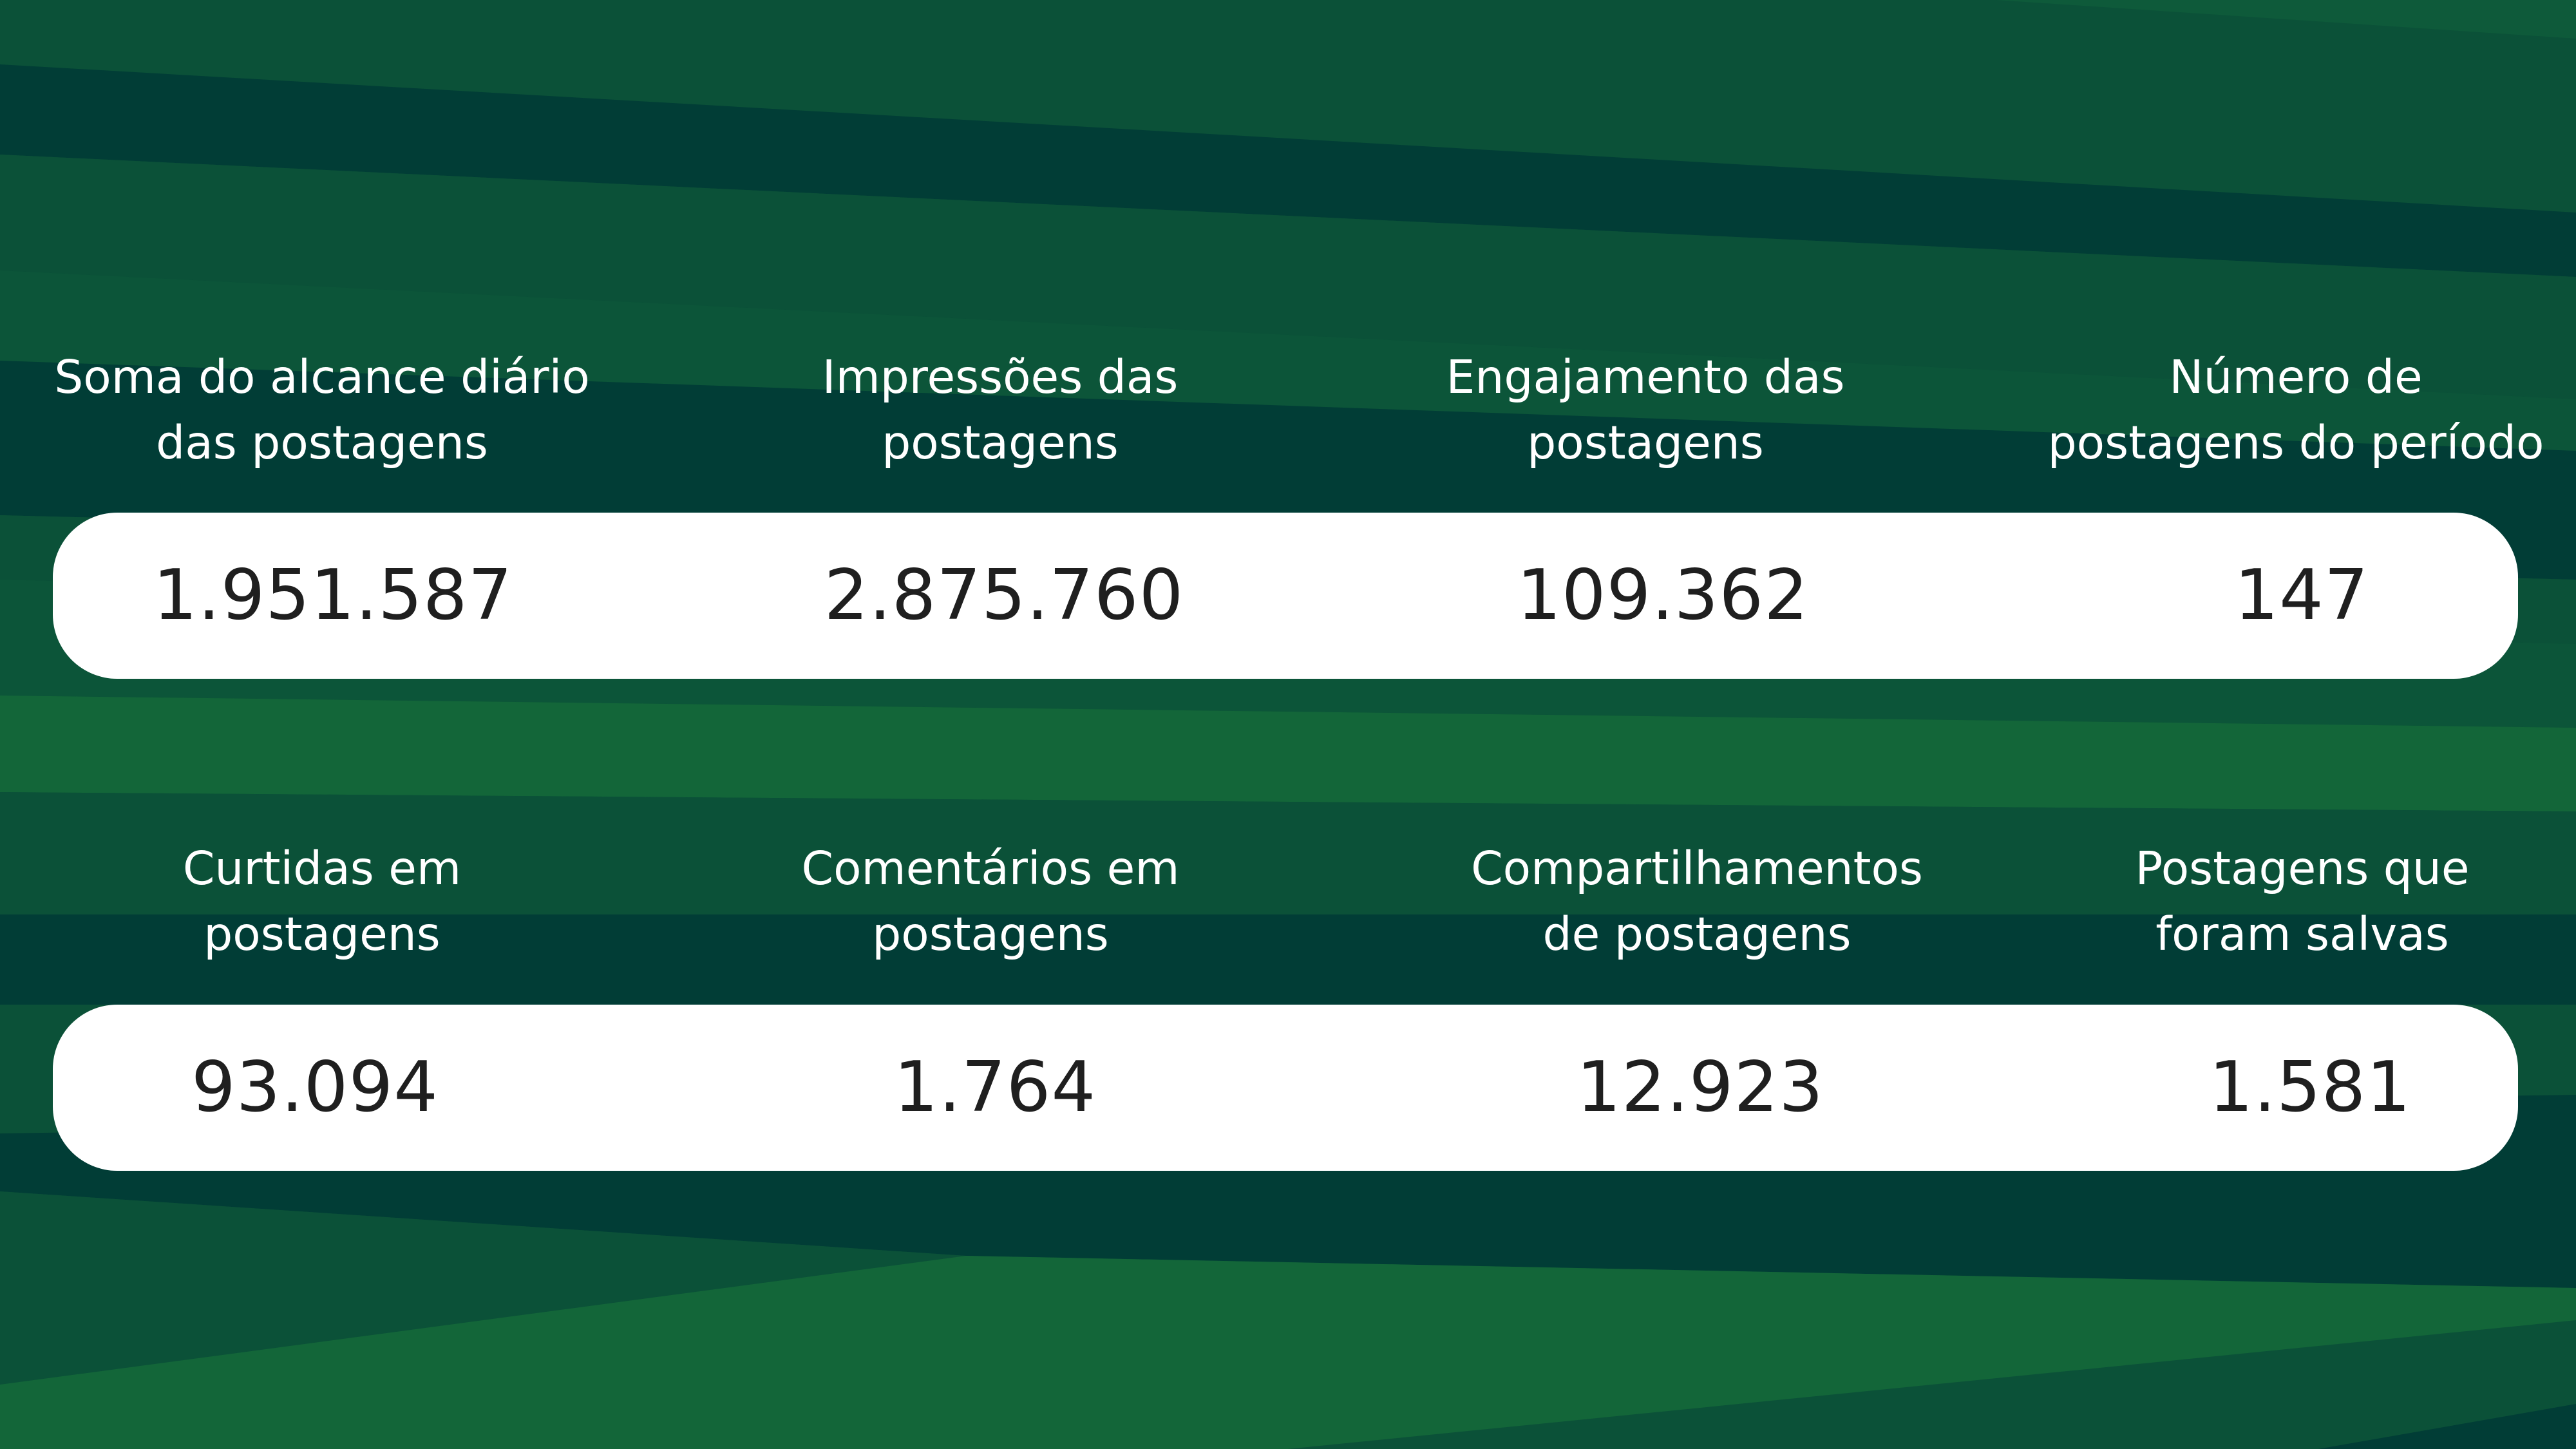  I want to click on label-line: foram salvas, so click(2302, 934).